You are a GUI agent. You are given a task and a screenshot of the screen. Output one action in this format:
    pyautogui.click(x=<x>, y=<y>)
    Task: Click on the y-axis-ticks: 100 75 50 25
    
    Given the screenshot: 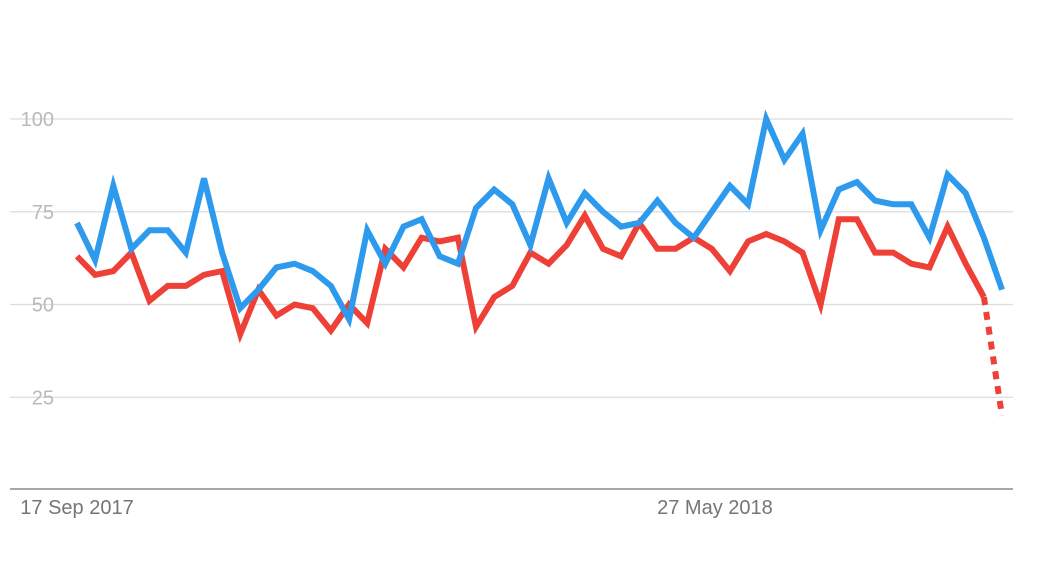 What is the action you would take?
    pyautogui.click(x=37, y=259)
    